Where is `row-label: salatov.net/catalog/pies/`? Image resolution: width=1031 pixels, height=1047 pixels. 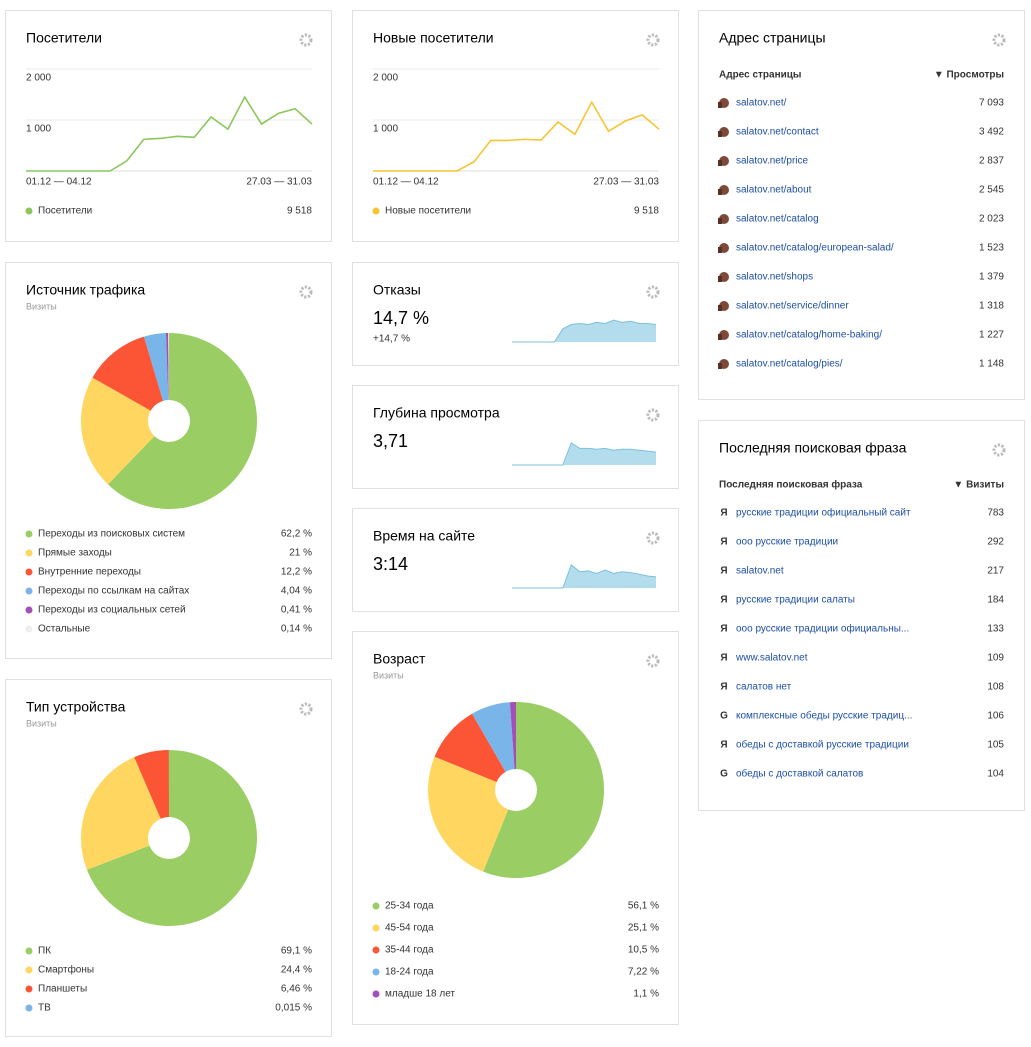
row-label: salatov.net/catalog/pies/ is located at coordinates (789, 364).